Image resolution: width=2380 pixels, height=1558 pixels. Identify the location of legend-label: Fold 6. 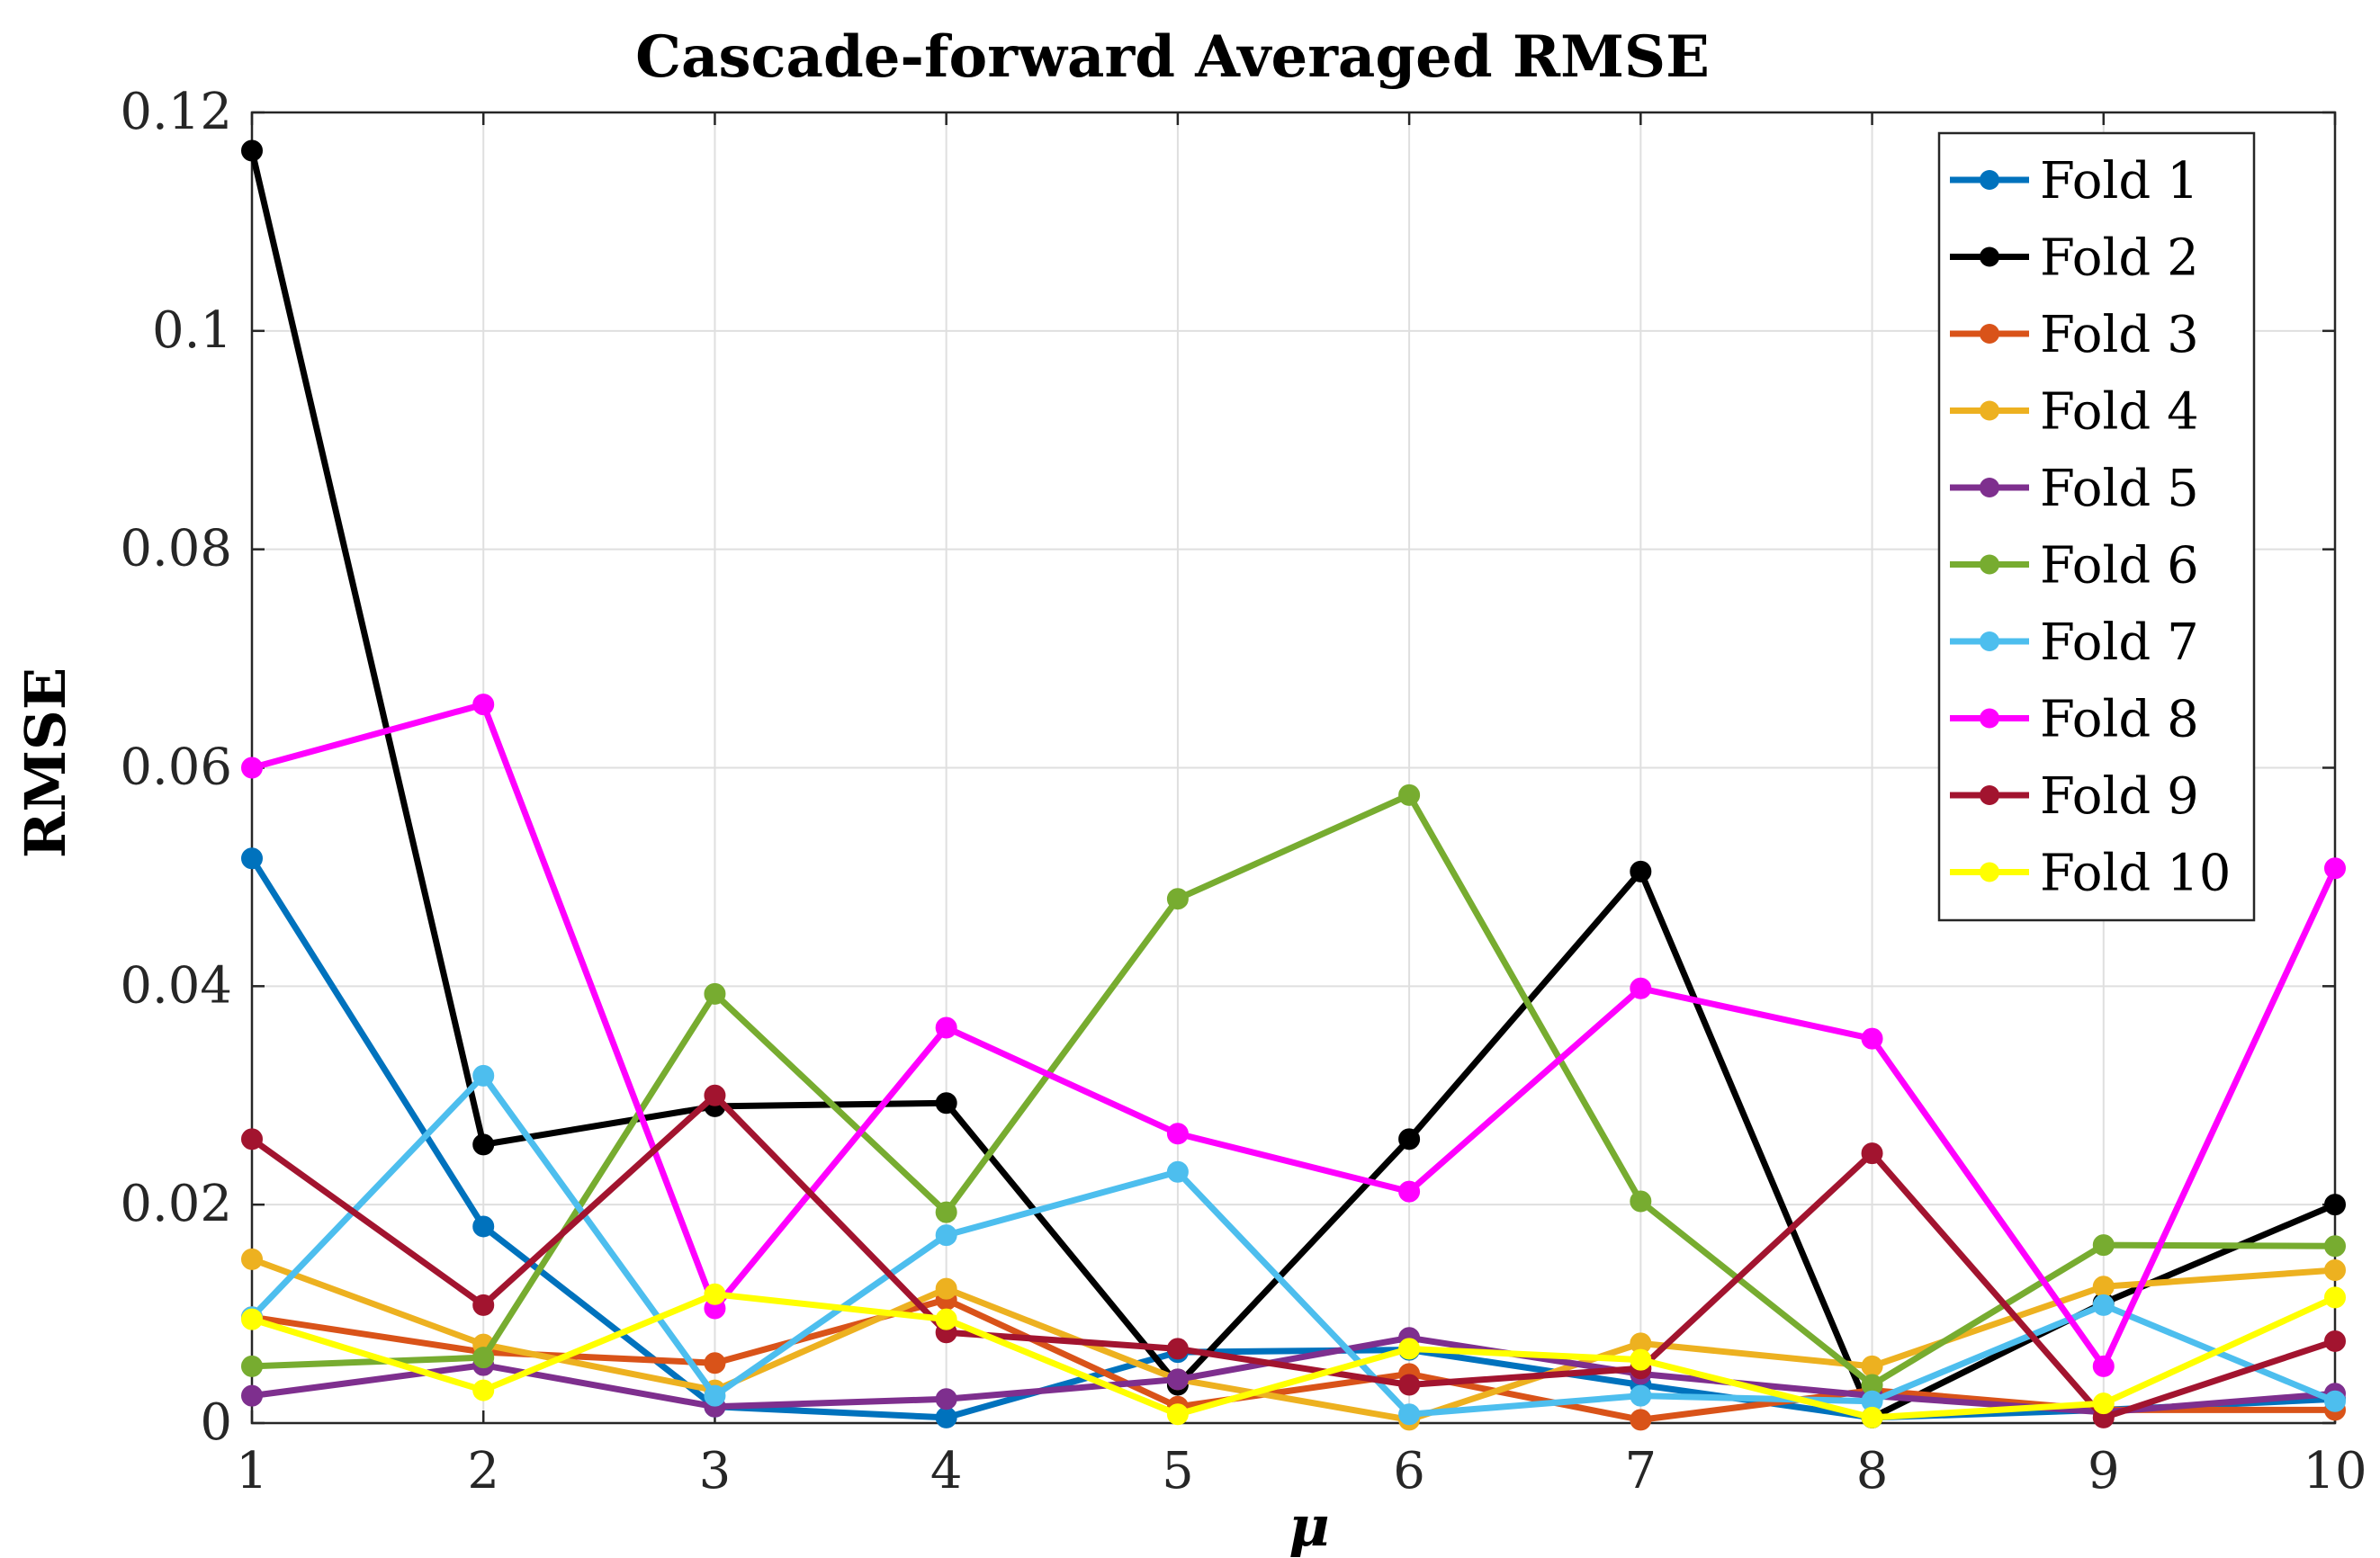
(2120, 566).